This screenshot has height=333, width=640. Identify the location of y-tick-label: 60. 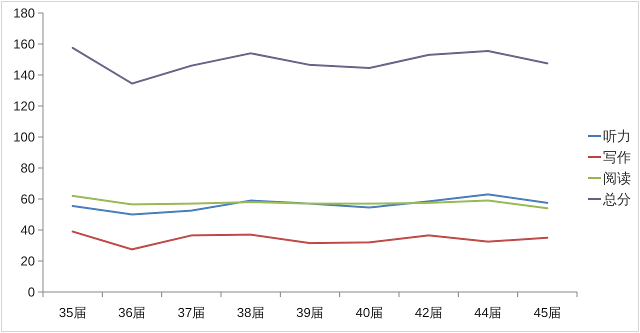
(27, 199).